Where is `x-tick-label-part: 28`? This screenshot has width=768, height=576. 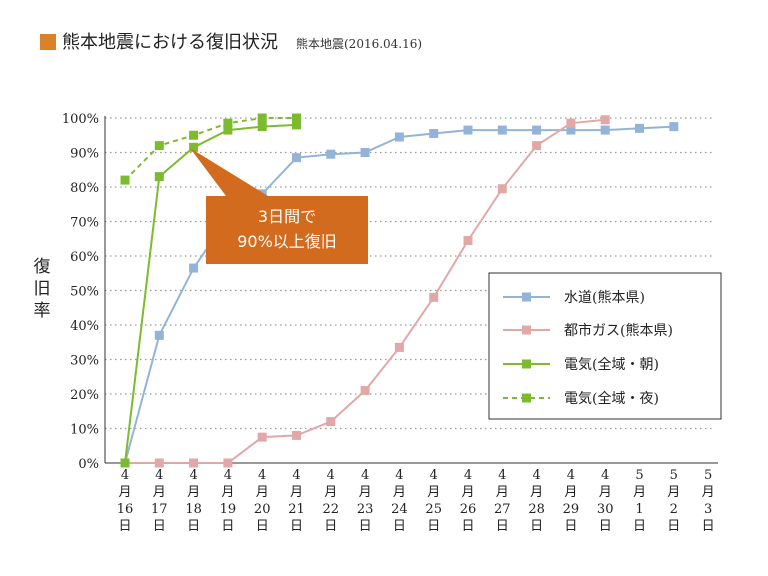
x-tick-label-part: 28 is located at coordinates (536, 509).